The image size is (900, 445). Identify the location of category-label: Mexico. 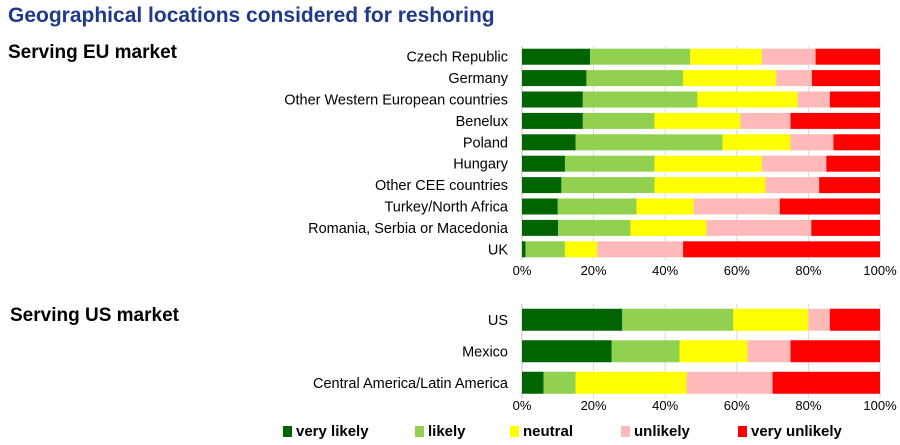
(485, 352).